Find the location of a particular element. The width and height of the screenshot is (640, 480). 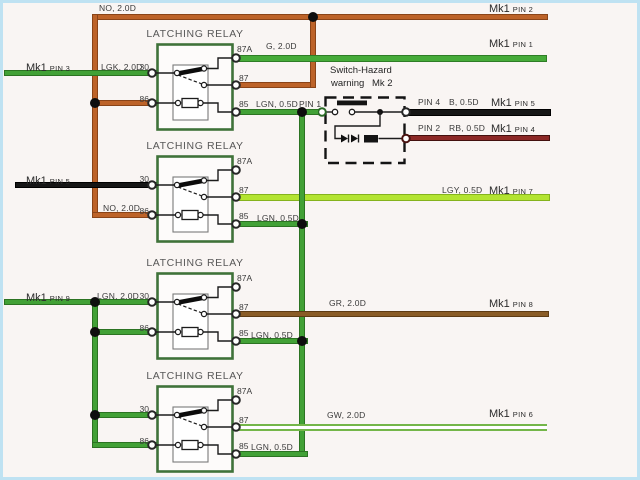

connector-pin: PIN 8 is located at coordinates (523, 304).